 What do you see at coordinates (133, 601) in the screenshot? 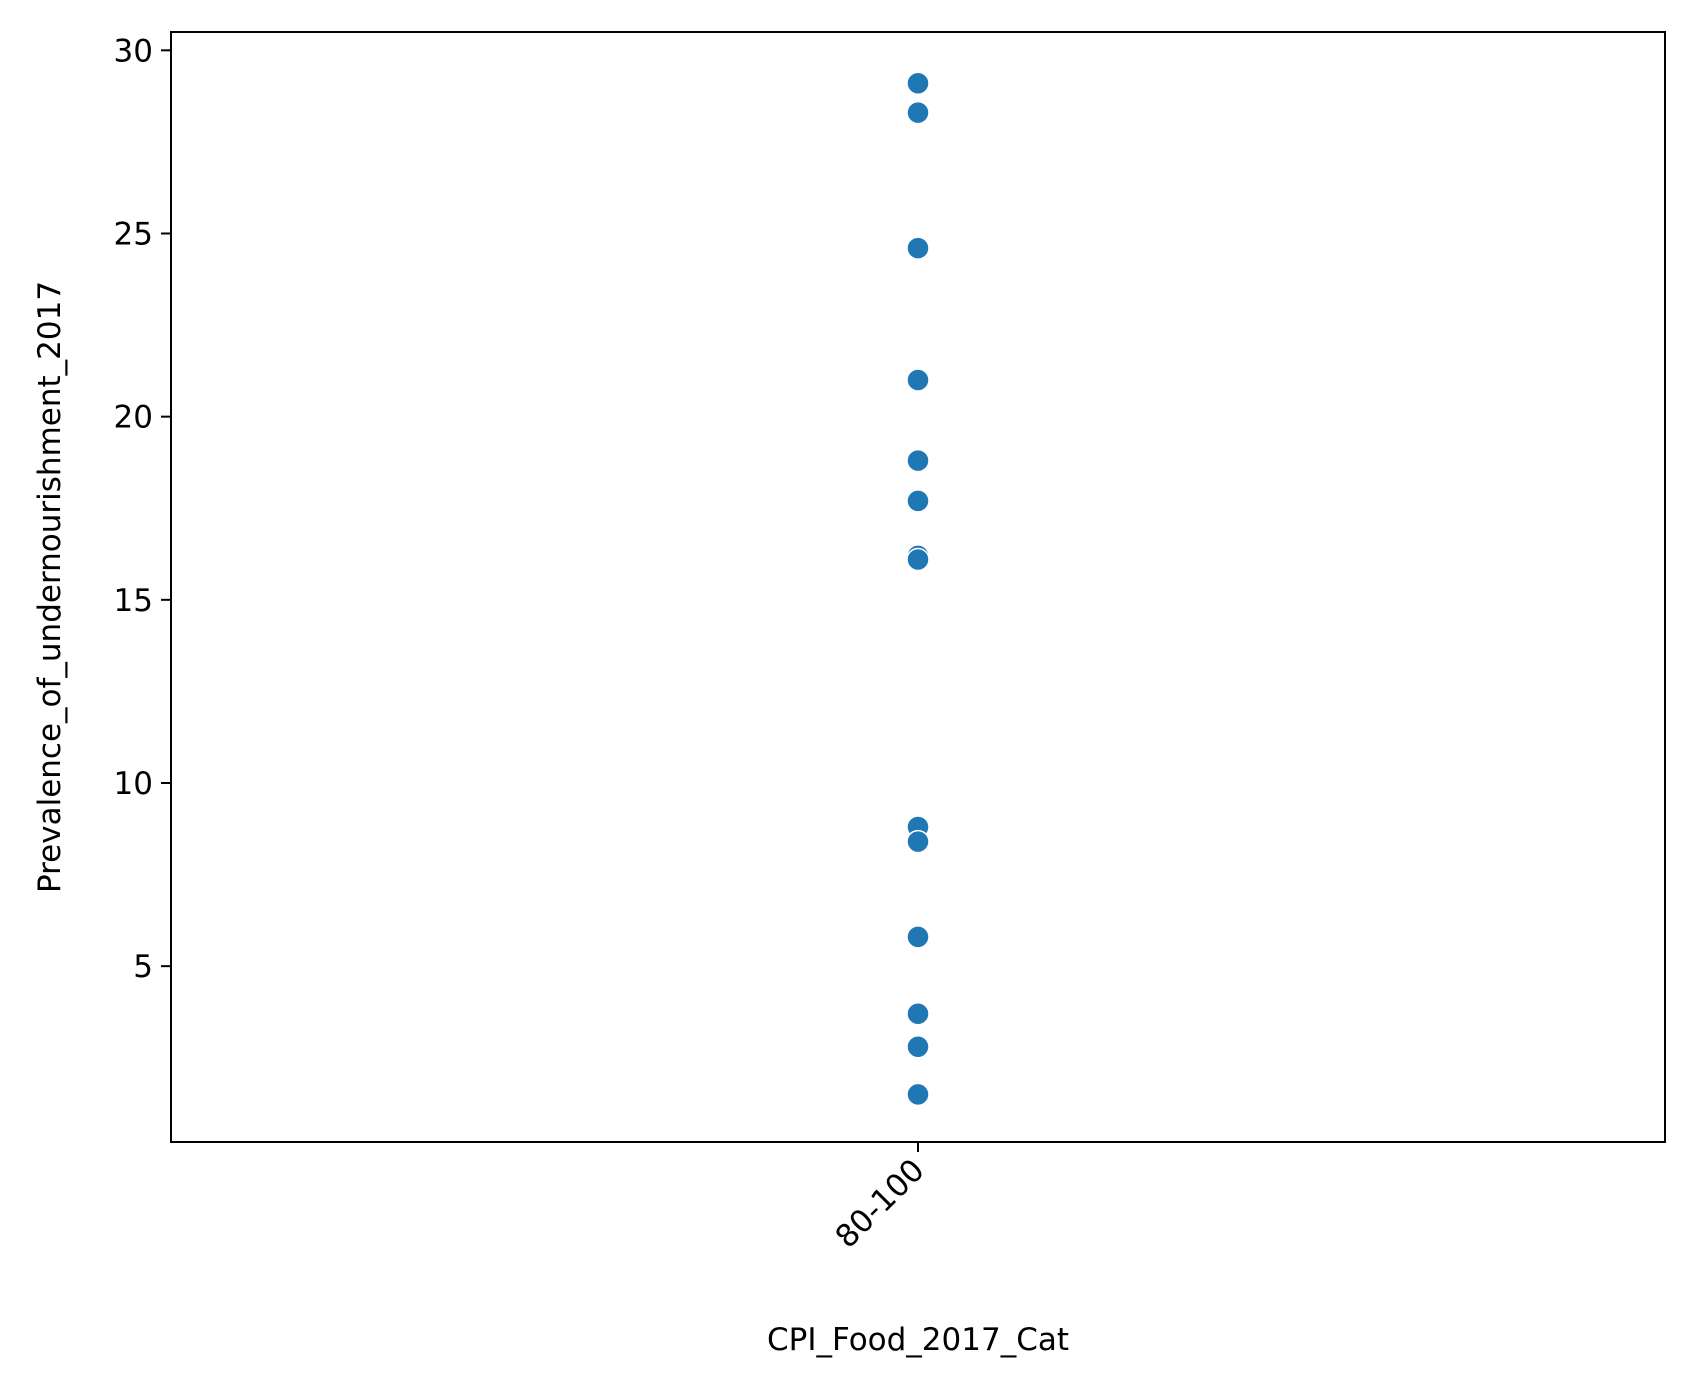
I see `y-tick-label: 15` at bounding box center [133, 601].